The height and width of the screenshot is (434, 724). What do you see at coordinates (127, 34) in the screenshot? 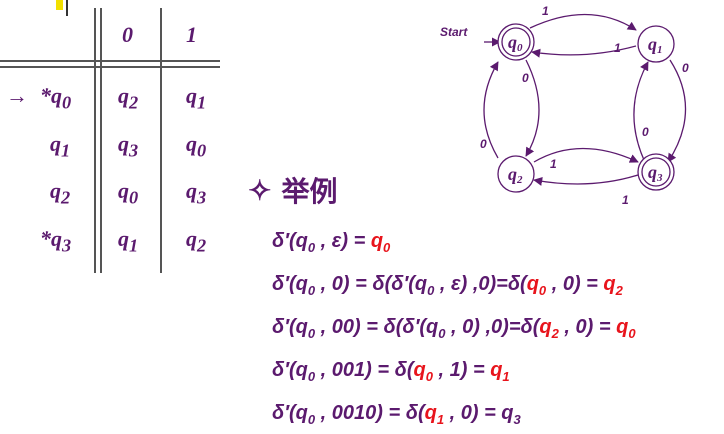
I see `column-header-0: 0` at bounding box center [127, 34].